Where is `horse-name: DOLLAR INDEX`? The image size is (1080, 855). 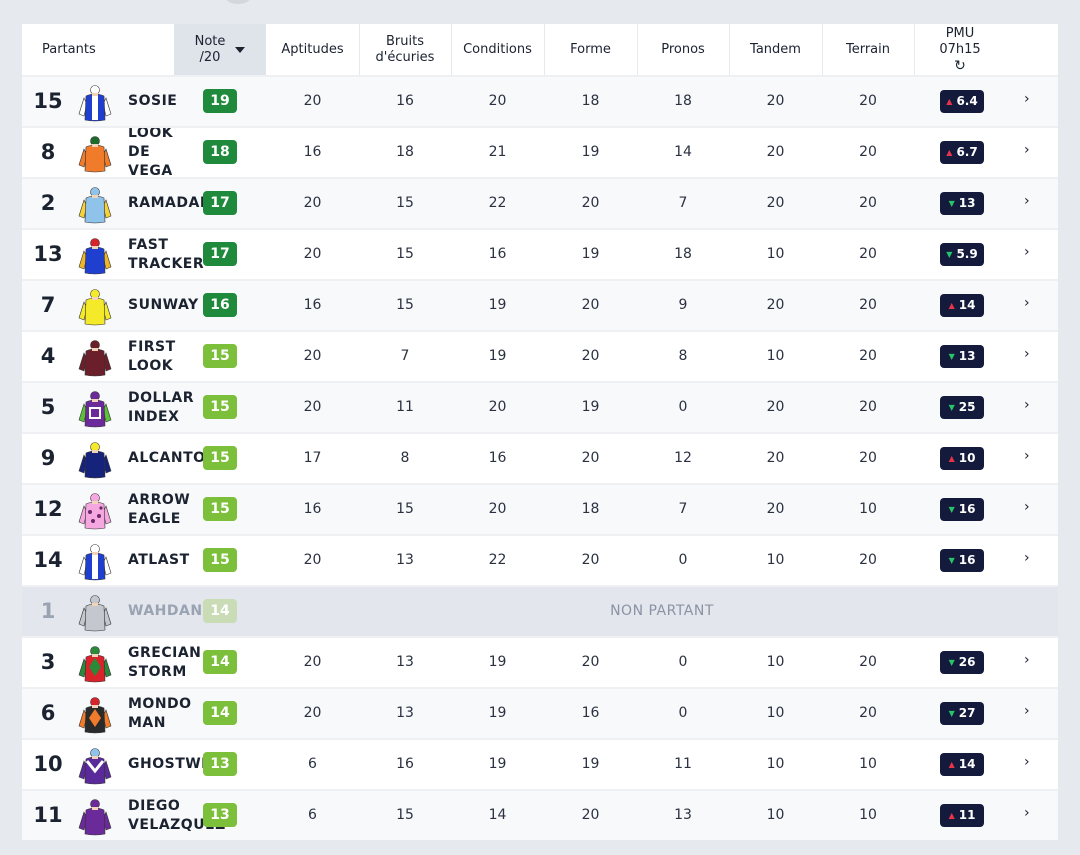 horse-name: DOLLAR INDEX is located at coordinates (161, 407).